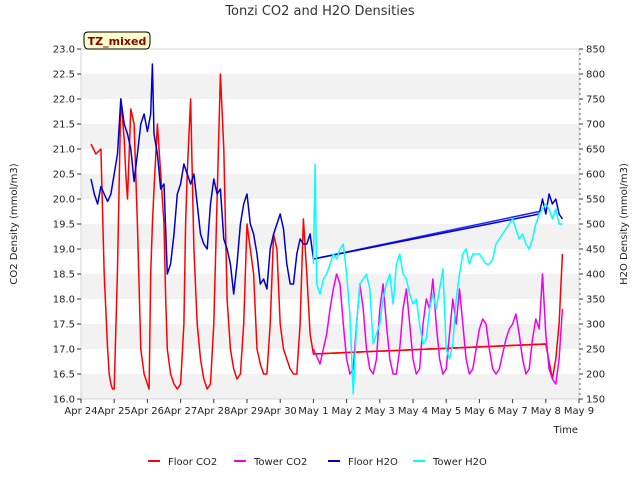  What do you see at coordinates (446, 411) in the screenshot?
I see `x-tick-label: May 5` at bounding box center [446, 411].